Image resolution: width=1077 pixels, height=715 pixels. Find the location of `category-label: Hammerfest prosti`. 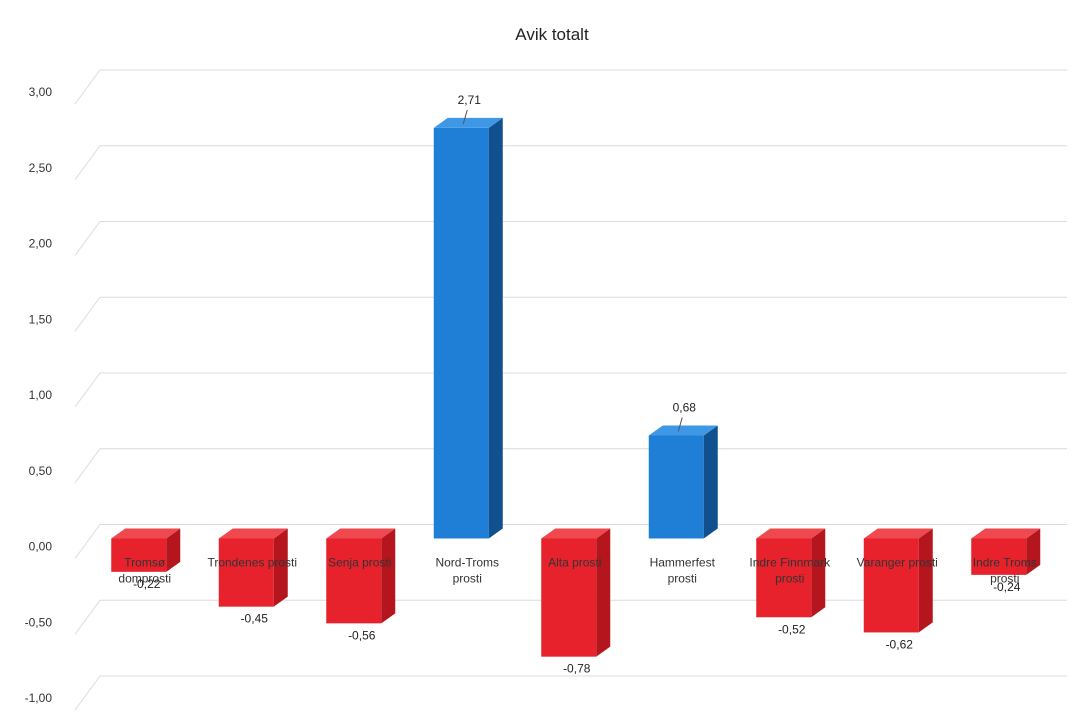

category-label: Hammerfest prosti is located at coordinates (683, 571).